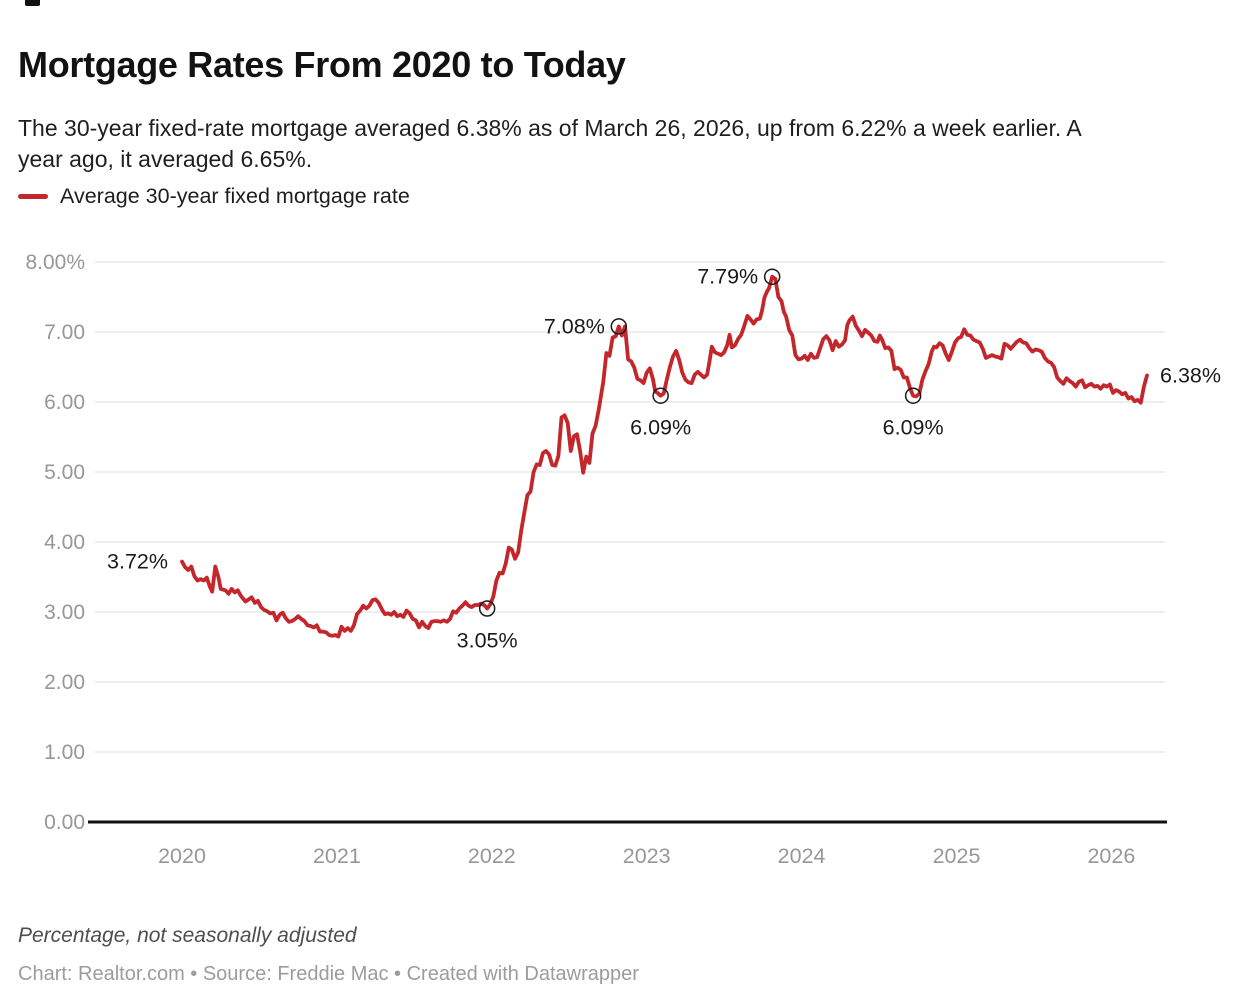  Describe the element at coordinates (1190, 375) in the screenshot. I see `svg-text: 6.38%` at that location.